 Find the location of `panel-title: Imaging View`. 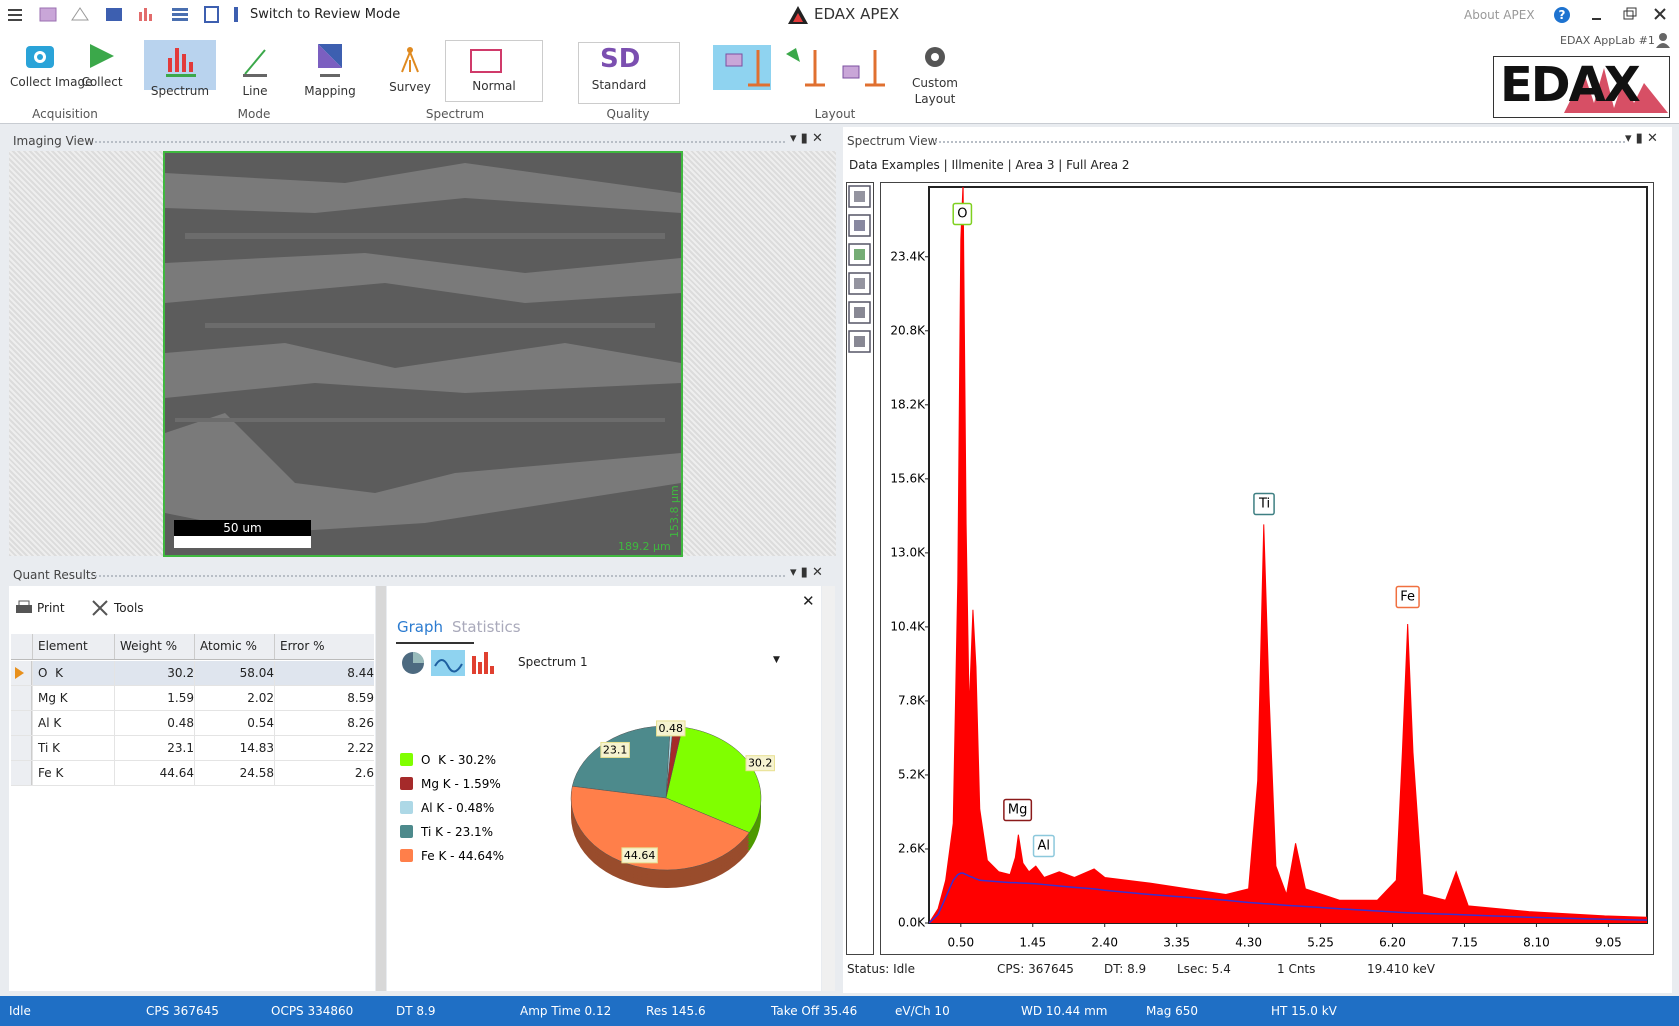

panel-title: Imaging View is located at coordinates (53, 141).